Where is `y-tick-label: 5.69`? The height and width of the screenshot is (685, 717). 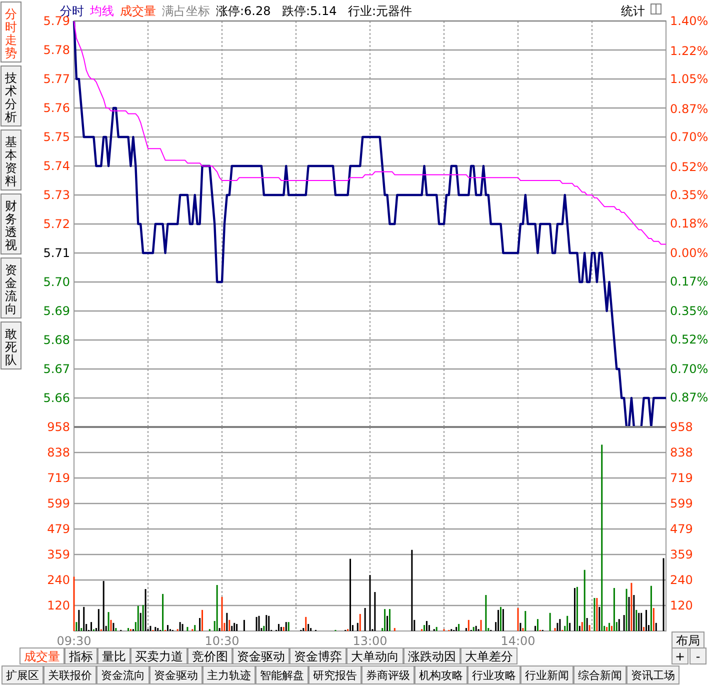
y-tick-label: 5.69 is located at coordinates (56, 311).